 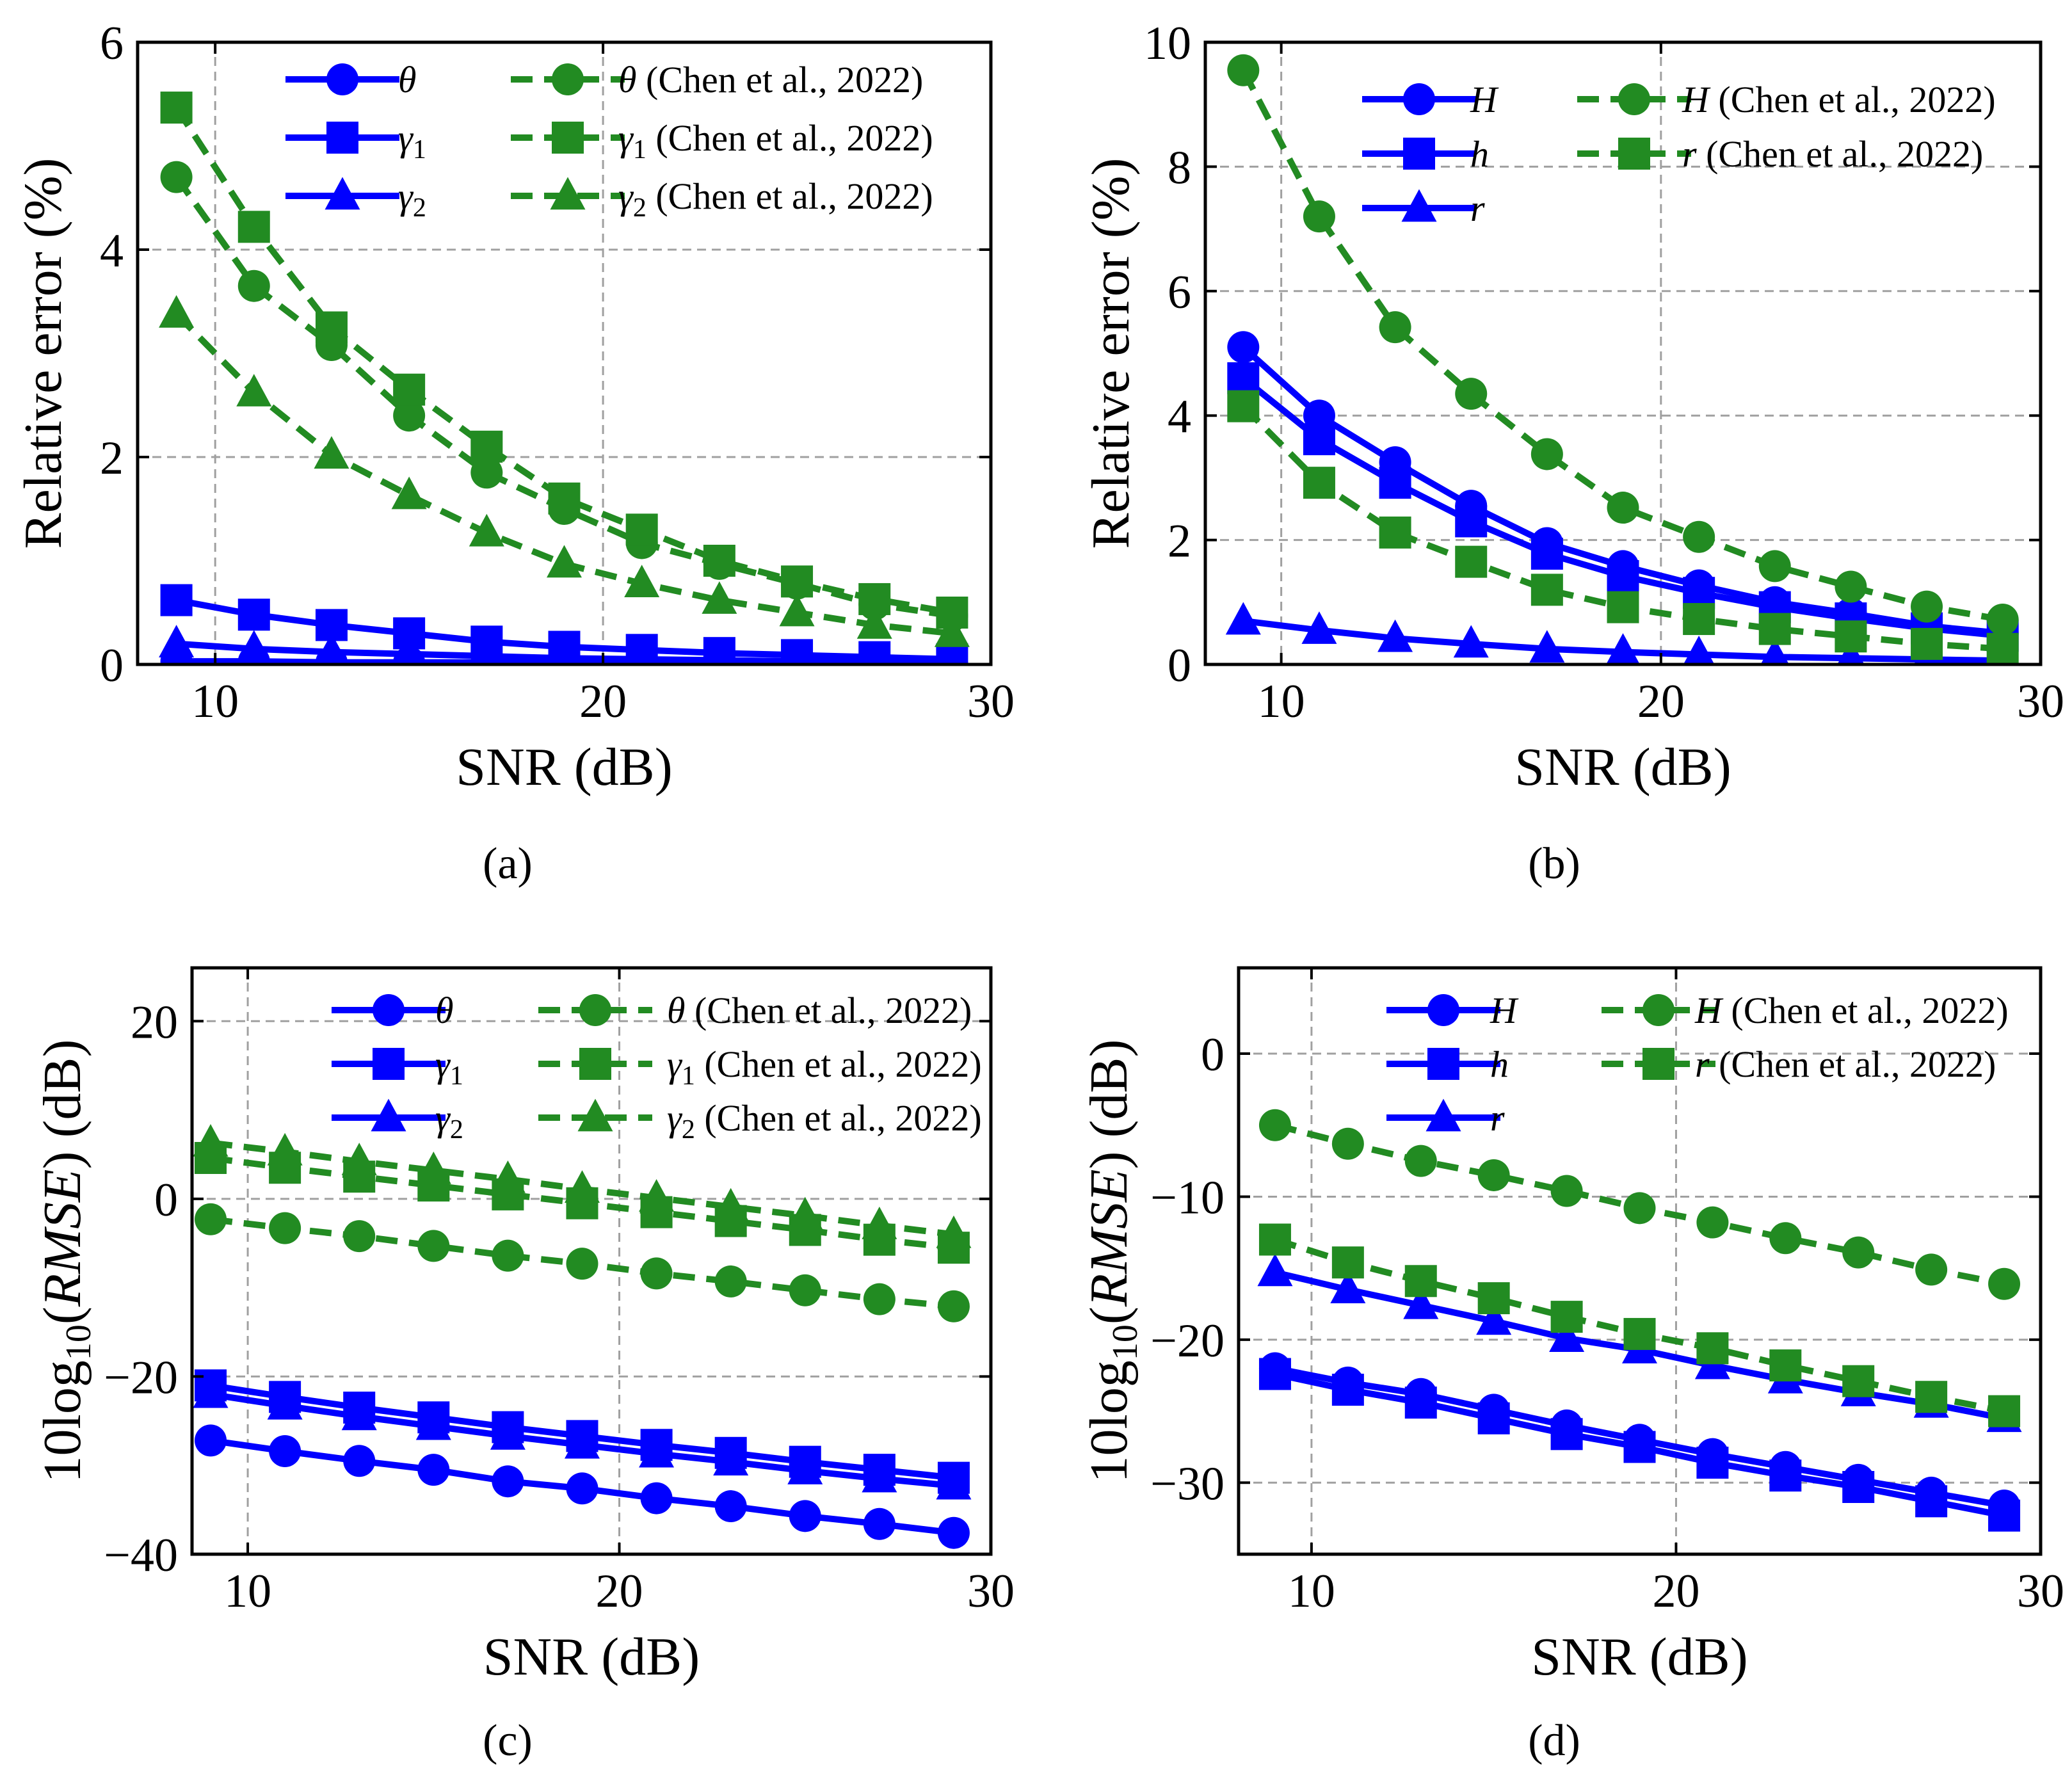 I want to click on y-axis-label: 10log10(RMSE) (dB), so click(x=66, y=1261).